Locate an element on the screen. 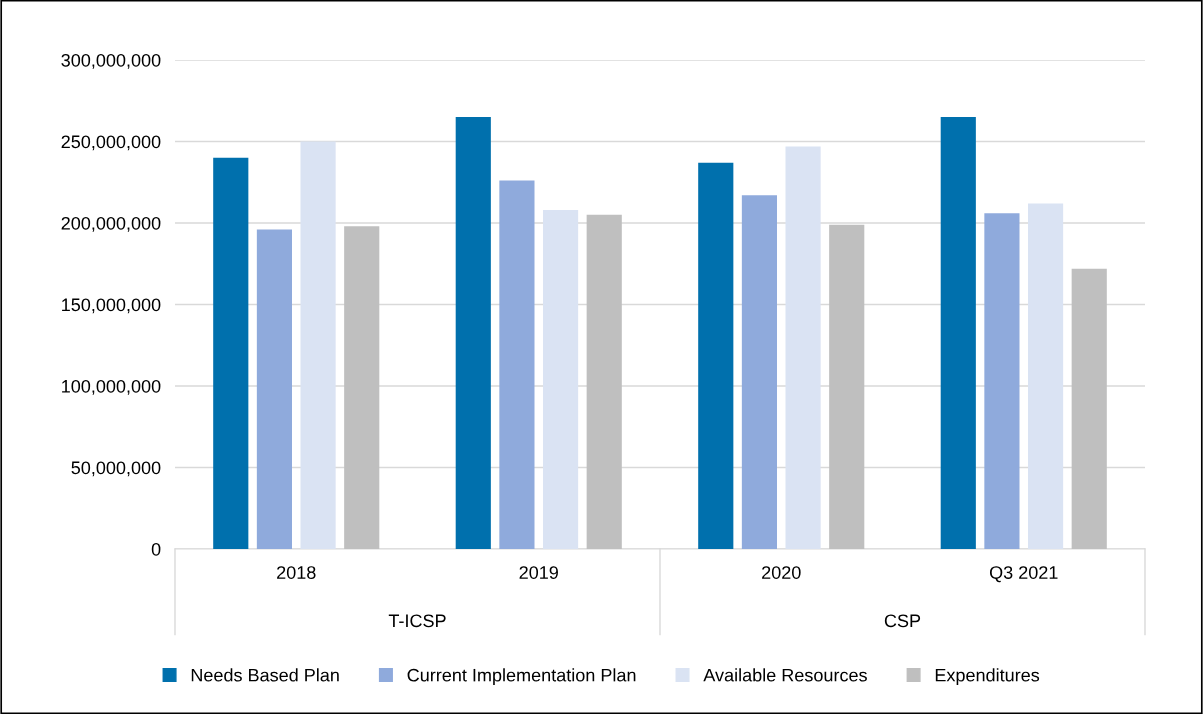 The image size is (1203, 714). legend-label: Needs Based Plan is located at coordinates (265, 675).